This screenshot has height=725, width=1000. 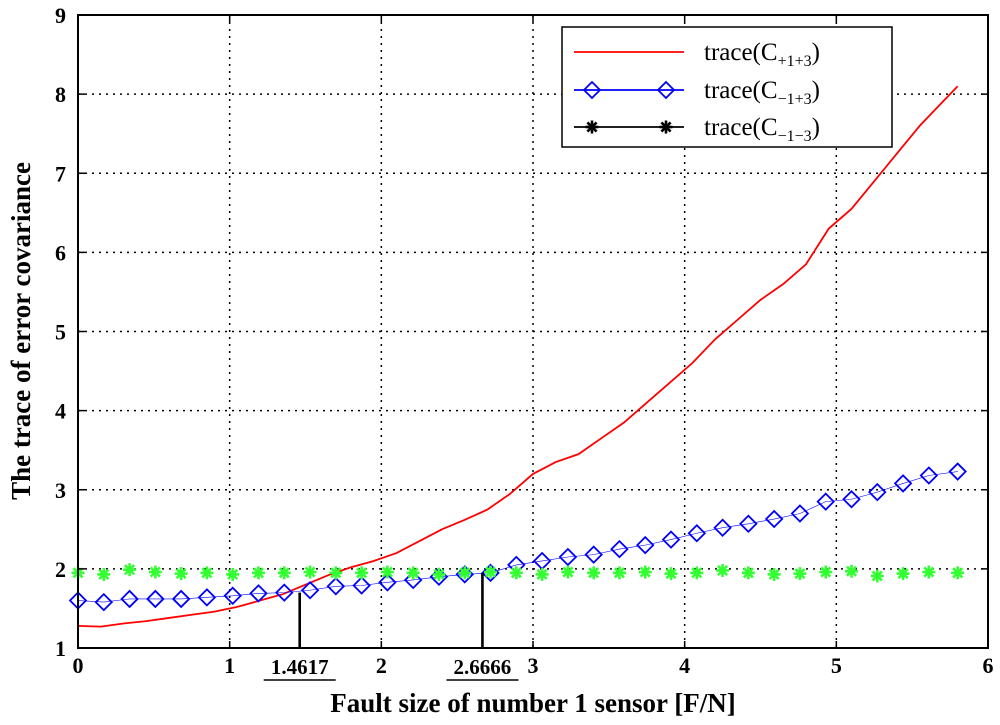 I want to click on y-tick-label: 2, so click(x=60, y=569).